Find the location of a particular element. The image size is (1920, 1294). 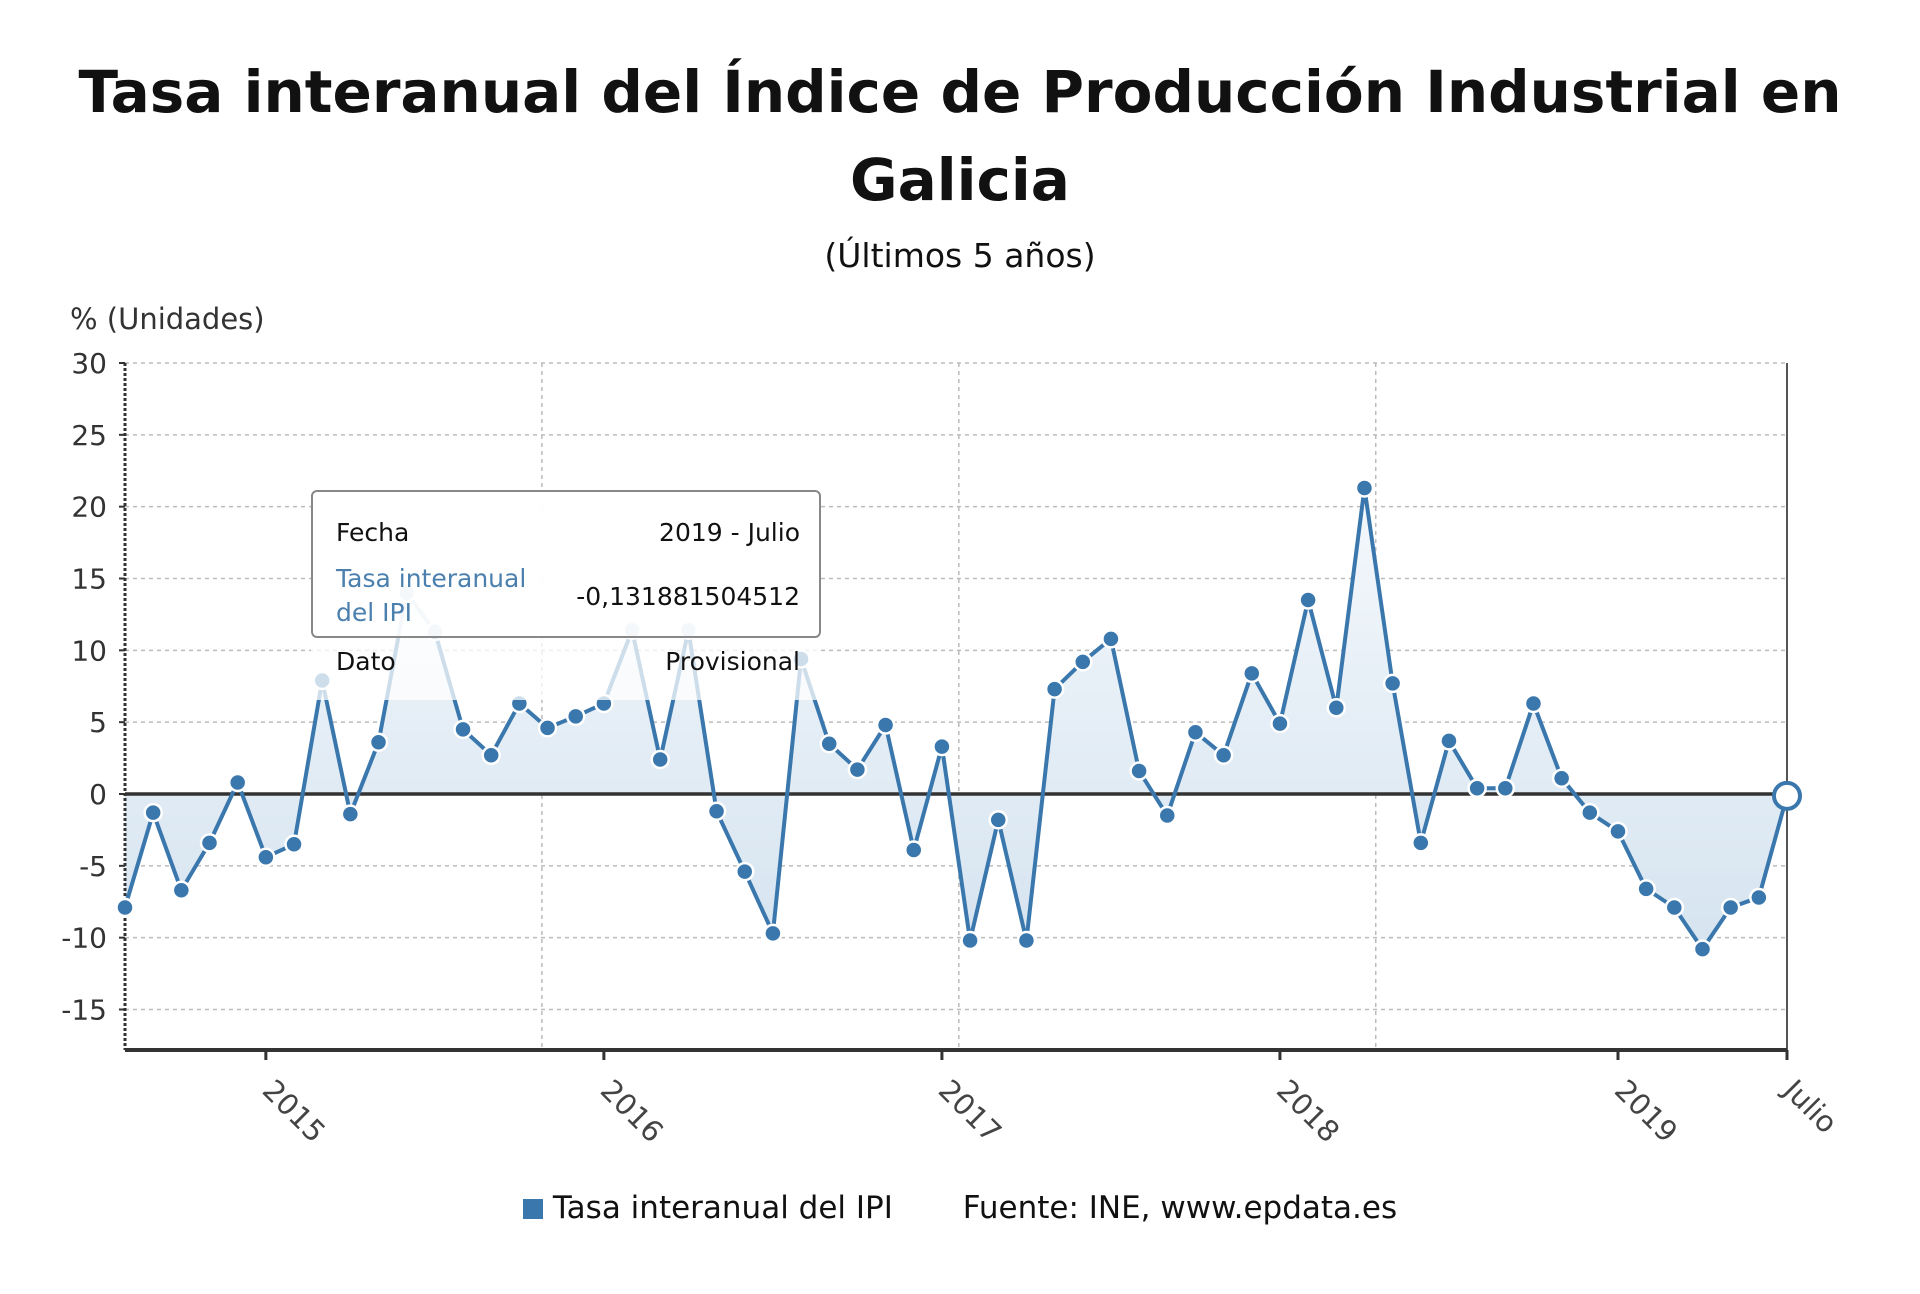

y-tick-label: 30 is located at coordinates (89, 363).